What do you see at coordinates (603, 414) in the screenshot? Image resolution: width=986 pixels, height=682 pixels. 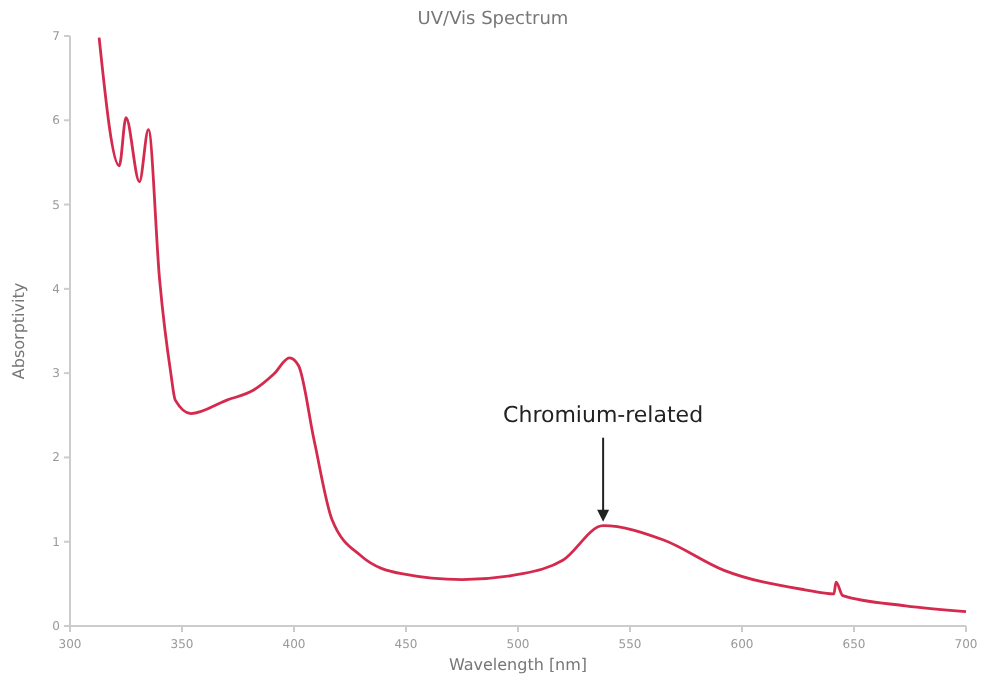 I see `annotation: Chromium-related` at bounding box center [603, 414].